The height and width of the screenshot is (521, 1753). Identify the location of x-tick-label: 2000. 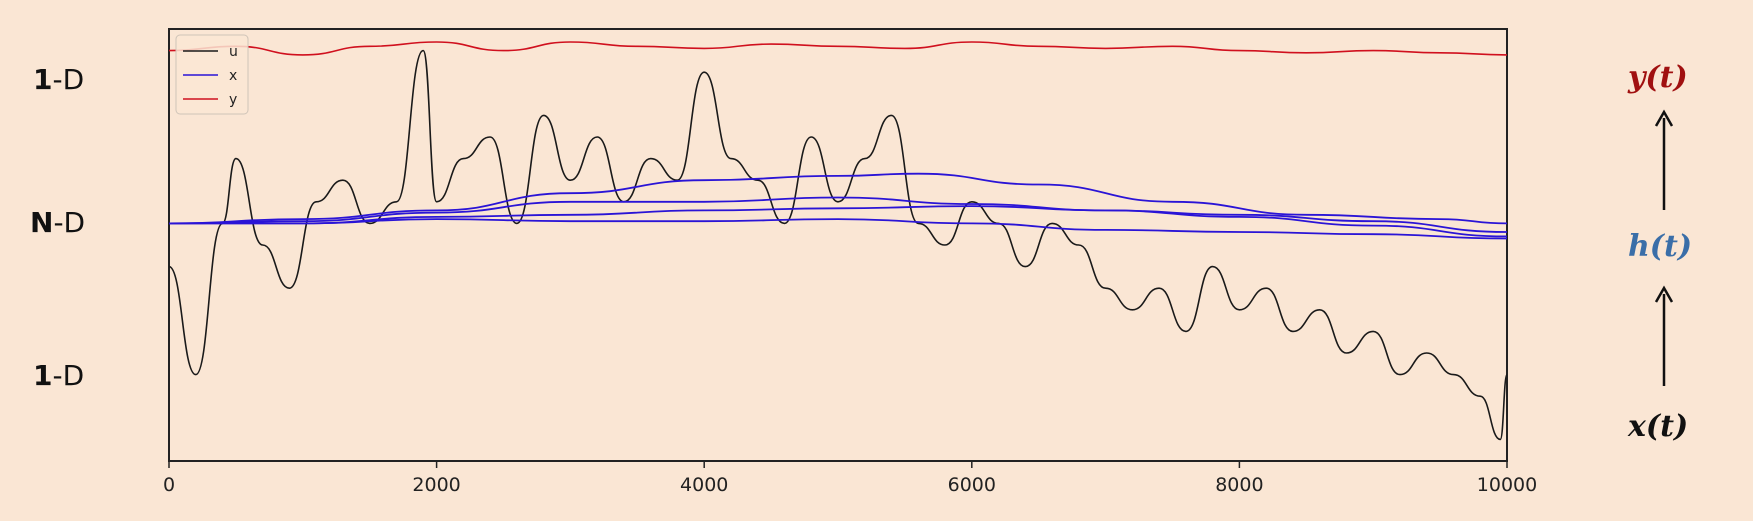
(436, 485).